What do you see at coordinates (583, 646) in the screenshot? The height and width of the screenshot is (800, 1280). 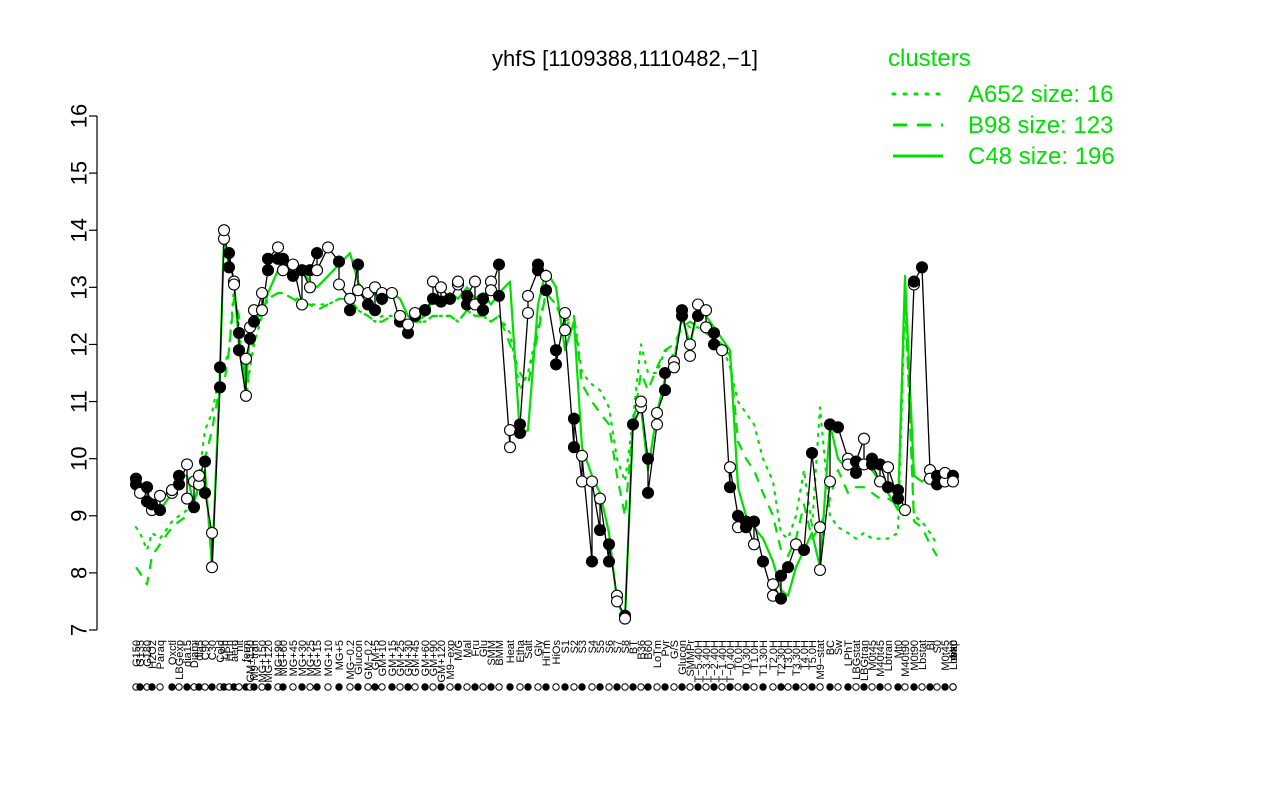 I see `x-tick-label: S3` at bounding box center [583, 646].